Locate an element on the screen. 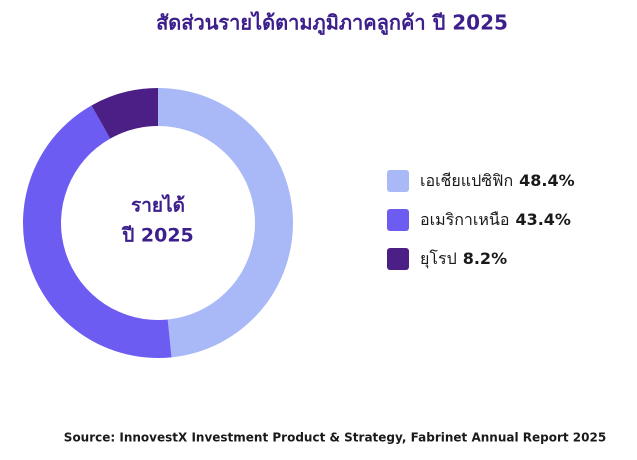  center-label: รายได้ is located at coordinates (158, 205).